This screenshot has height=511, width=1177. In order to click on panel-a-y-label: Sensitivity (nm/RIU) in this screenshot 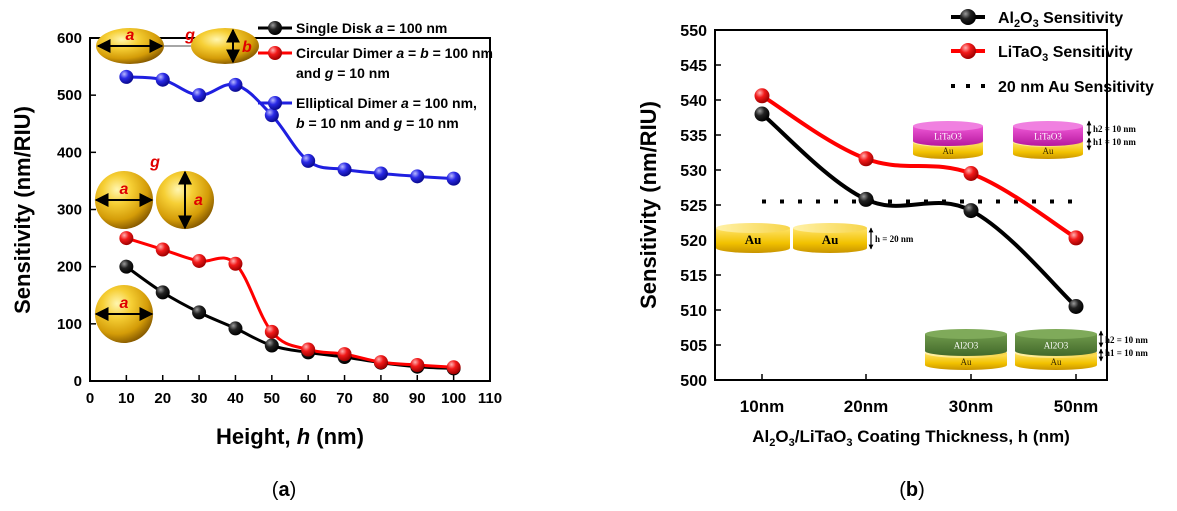, I will do `click(22, 210)`.